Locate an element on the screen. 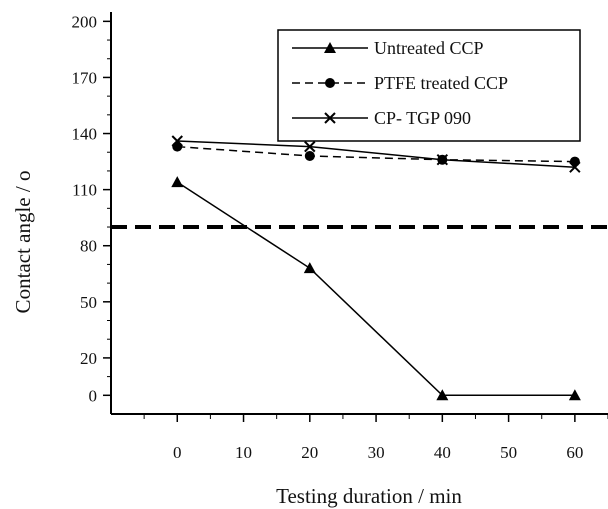 The height and width of the screenshot is (509, 608). x-tick-label: 50 is located at coordinates (508, 452).